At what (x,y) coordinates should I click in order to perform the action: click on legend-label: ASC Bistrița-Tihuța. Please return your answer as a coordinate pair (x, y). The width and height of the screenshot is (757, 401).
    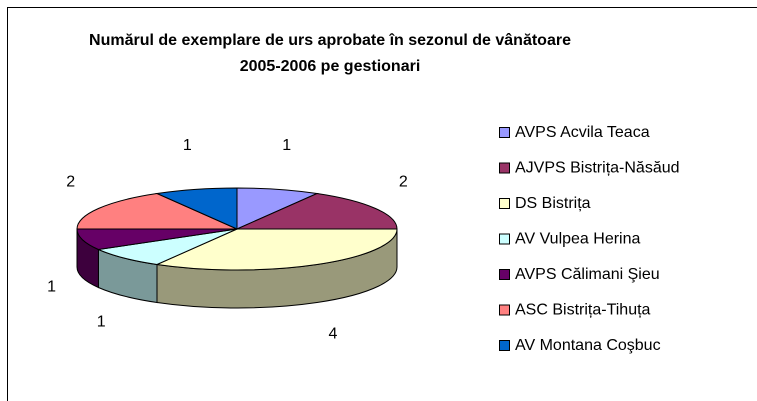
    Looking at the image, I should click on (583, 310).